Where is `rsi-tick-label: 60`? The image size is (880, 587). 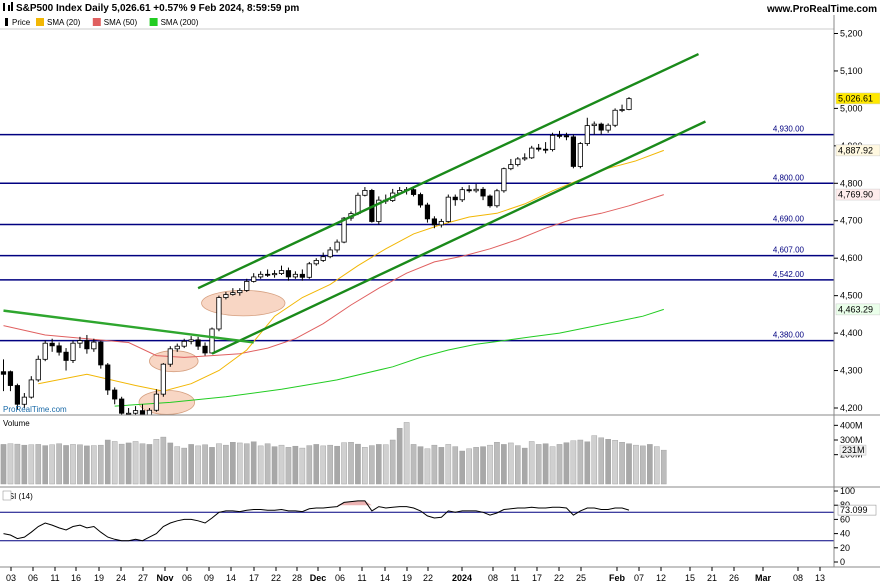
rsi-tick-label: 60 is located at coordinates (845, 519).